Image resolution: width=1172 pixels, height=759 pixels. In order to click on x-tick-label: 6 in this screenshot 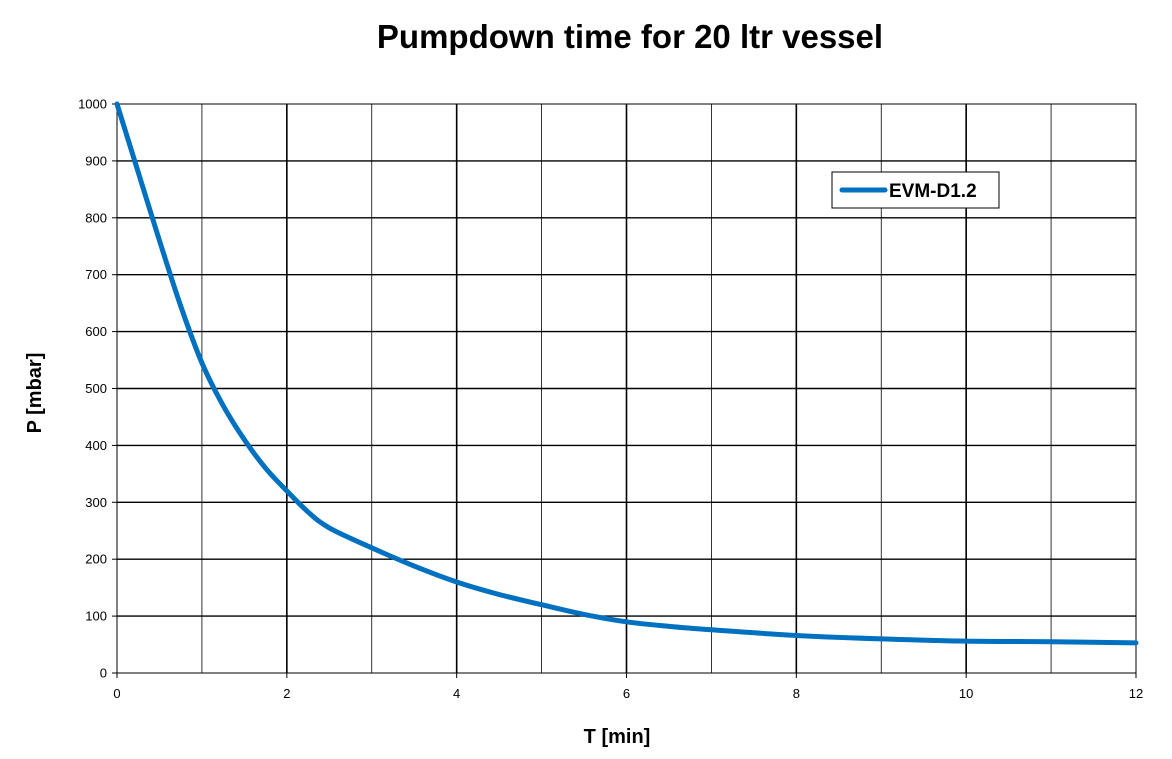, I will do `click(626, 693)`.